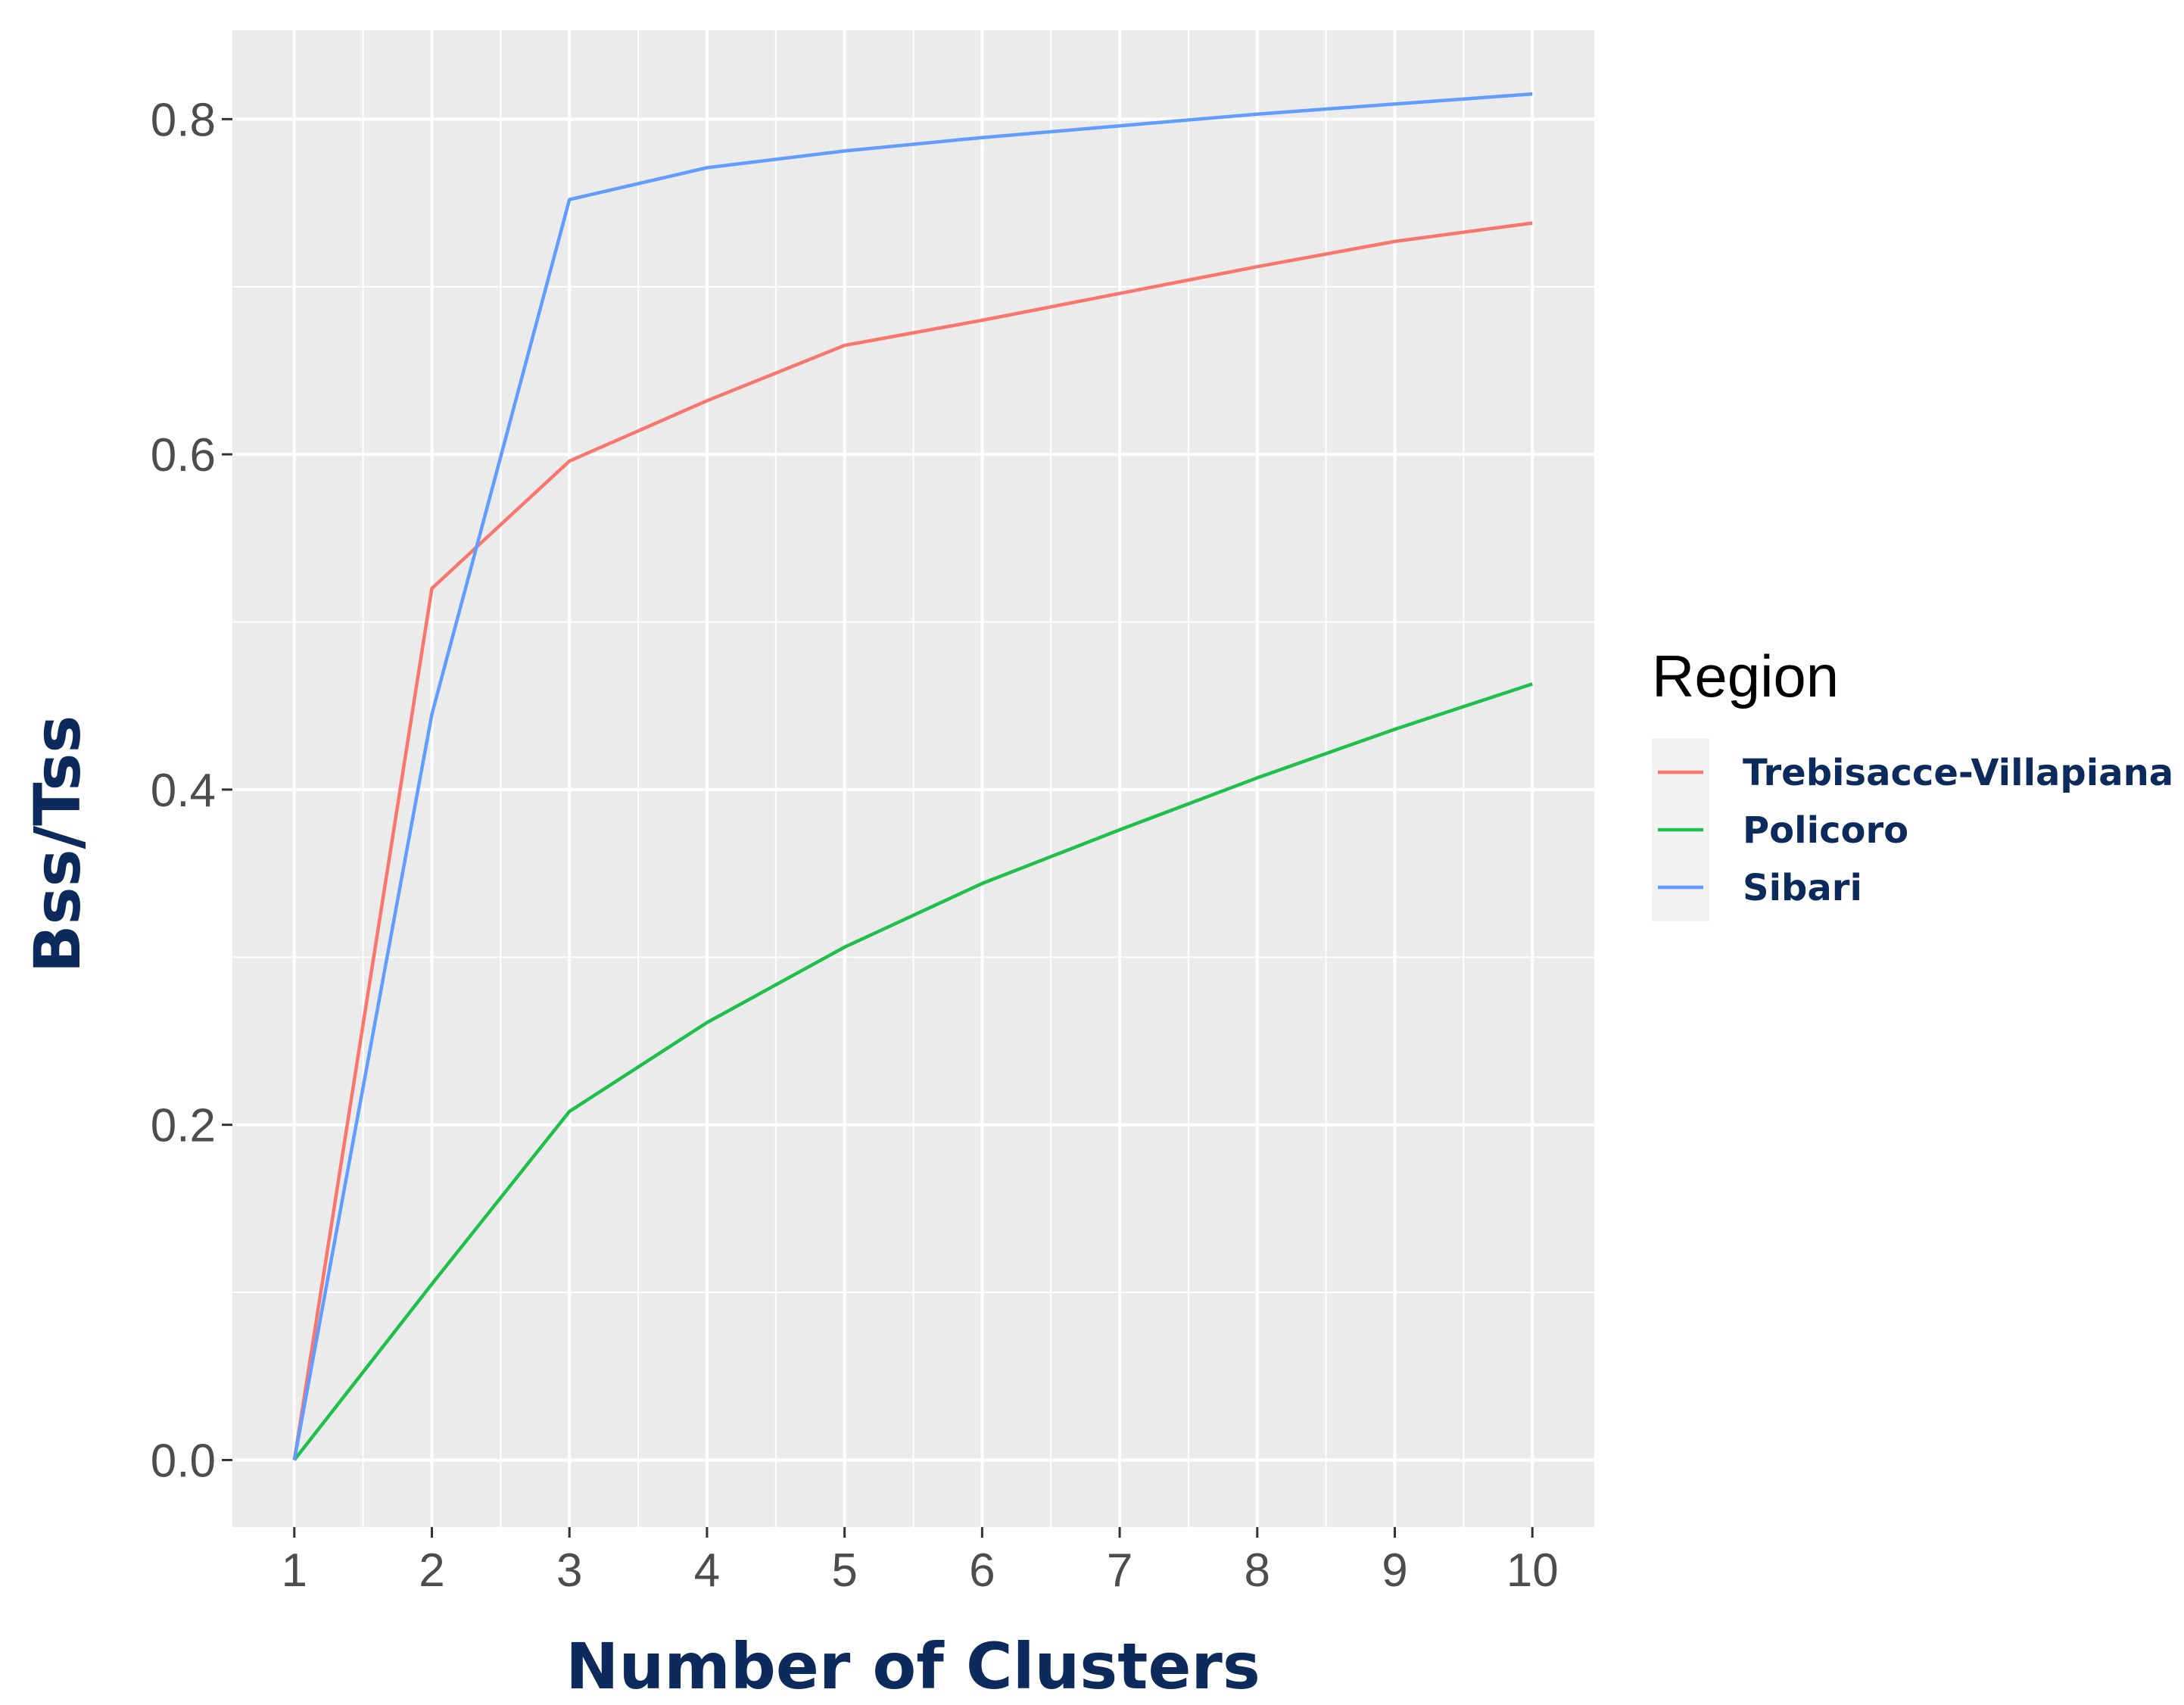  What do you see at coordinates (982, 1570) in the screenshot?
I see `x-tick-label: 6` at bounding box center [982, 1570].